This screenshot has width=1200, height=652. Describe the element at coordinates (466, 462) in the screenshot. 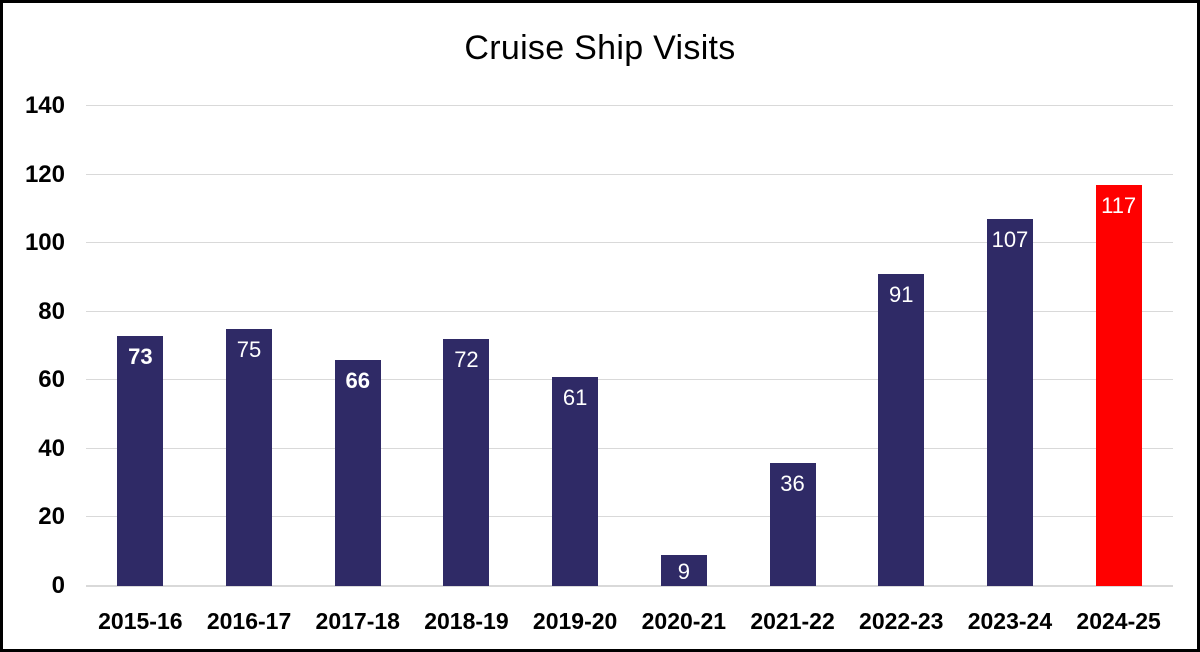

I see `bar-2018-19: 72` at that location.